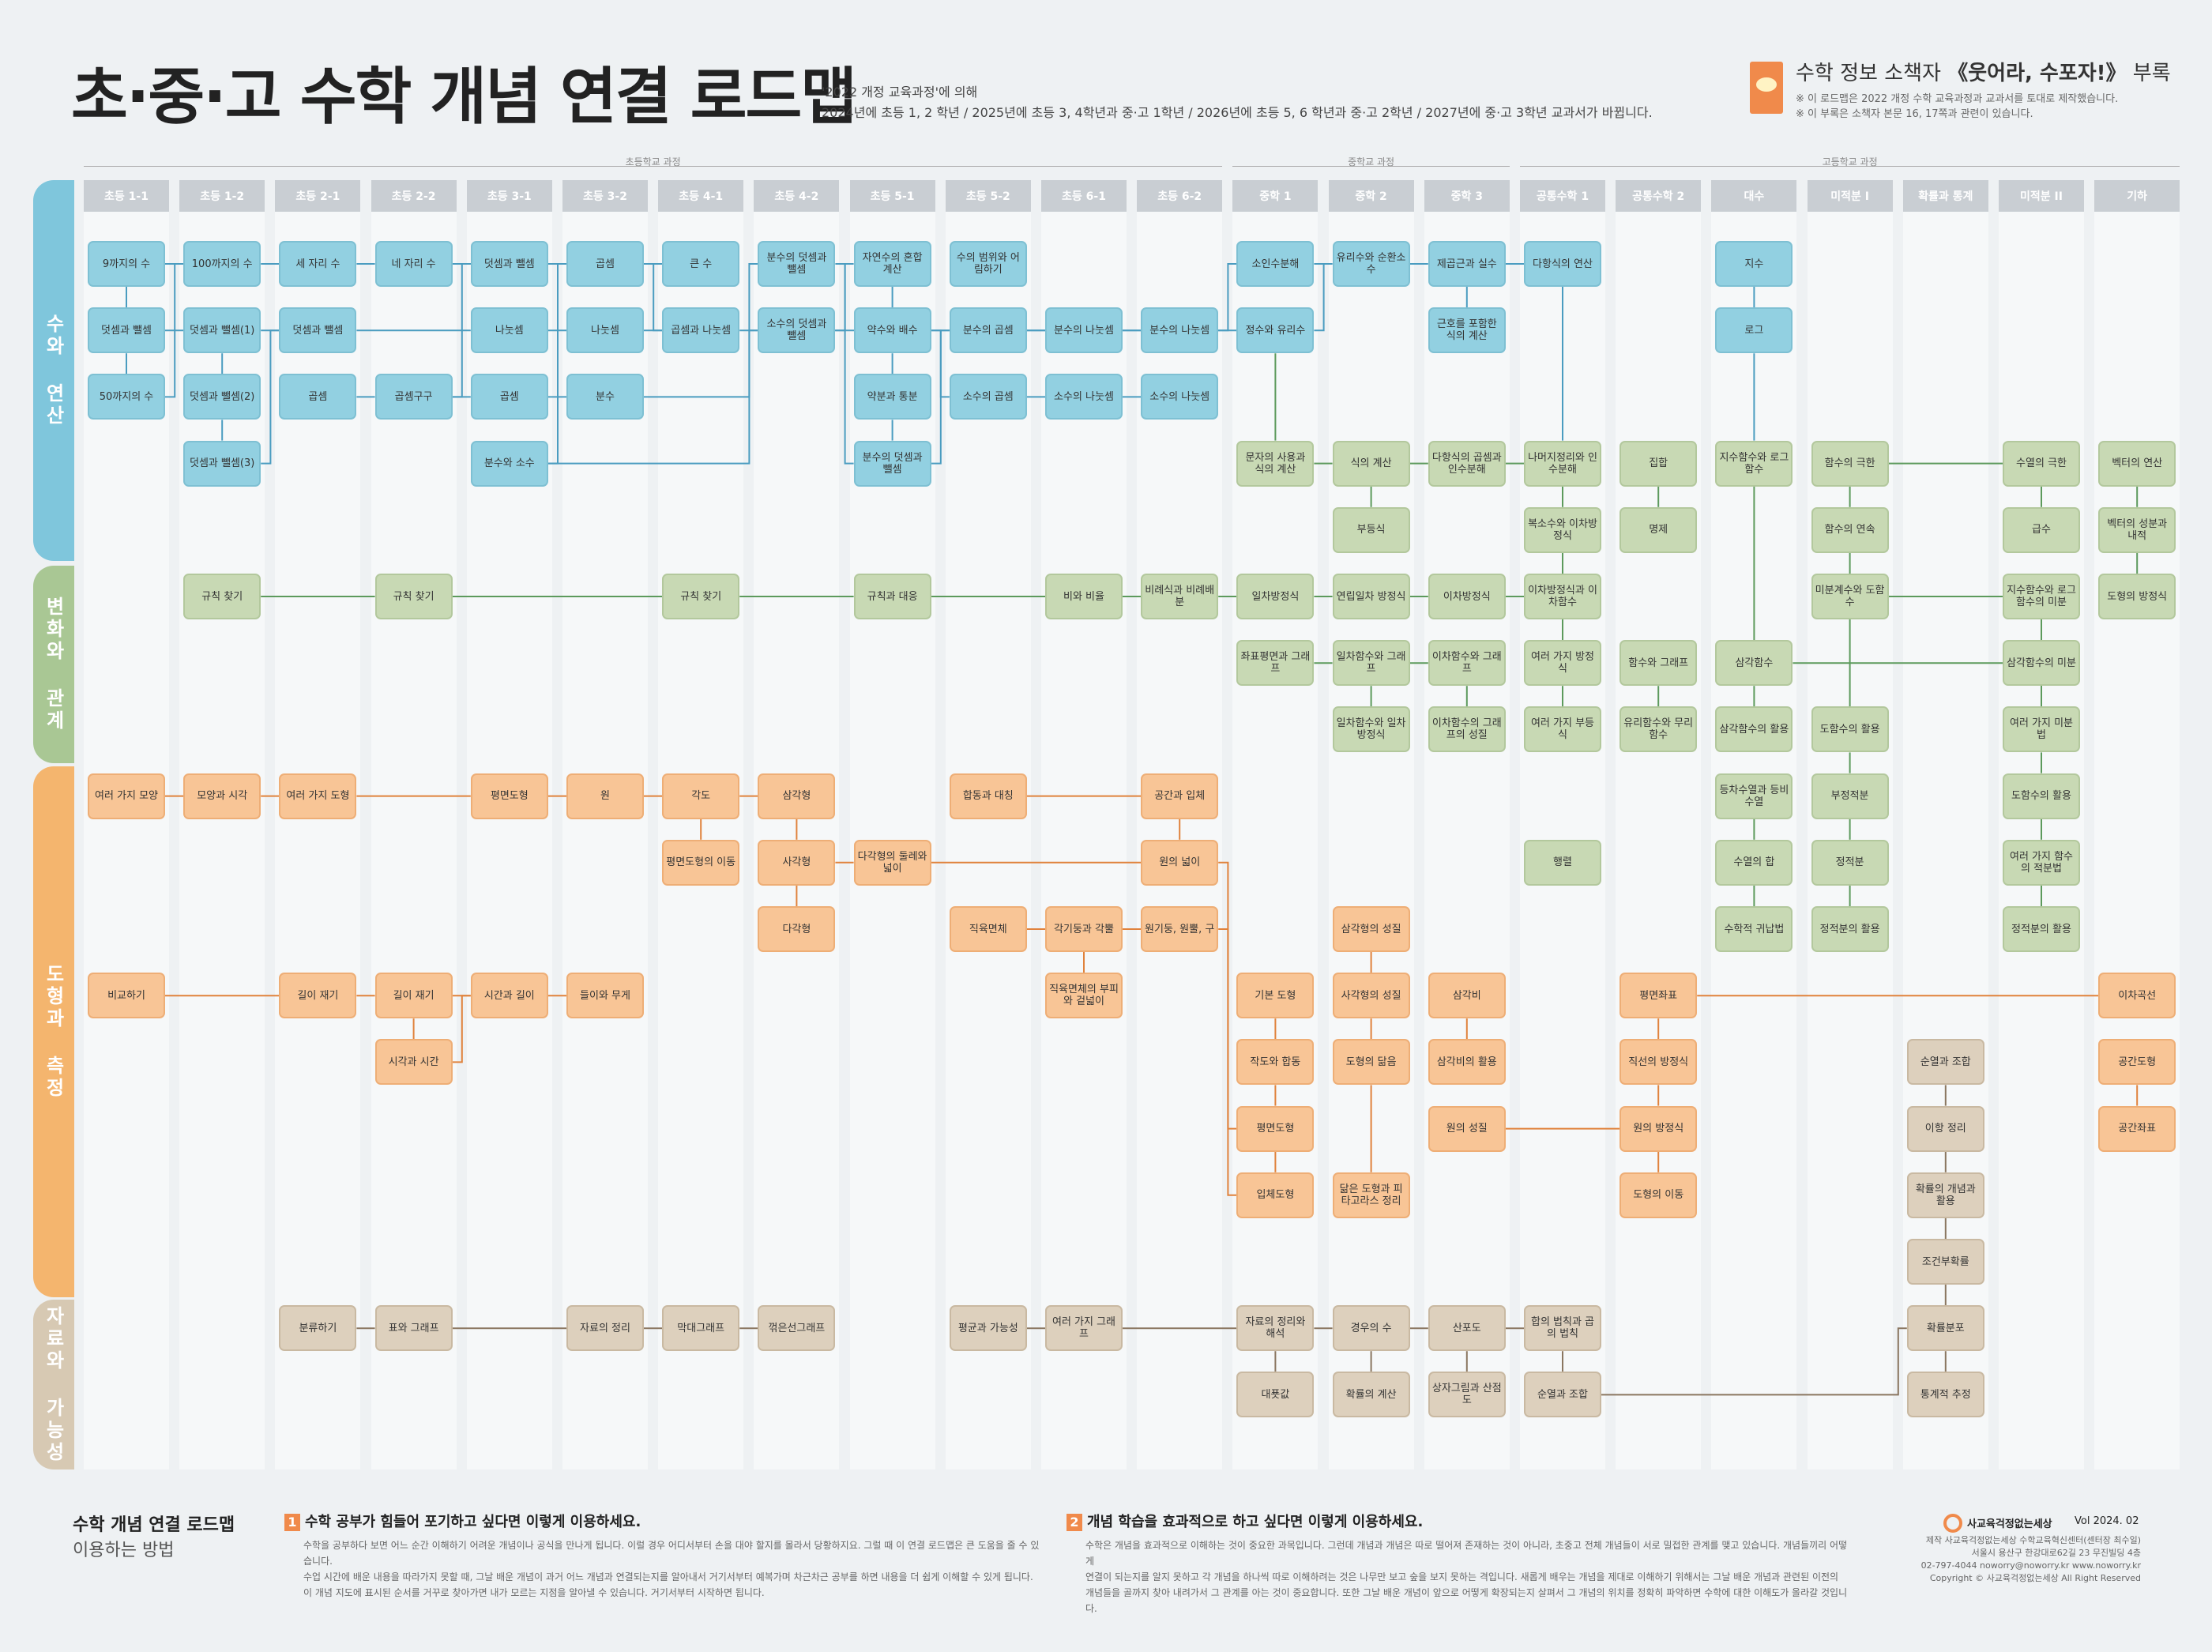 Image resolution: width=2212 pixels, height=1652 pixels. What do you see at coordinates (1467, 330) in the screenshot?
I see `concept-node: 근호를 포함한 식의 계산` at bounding box center [1467, 330].